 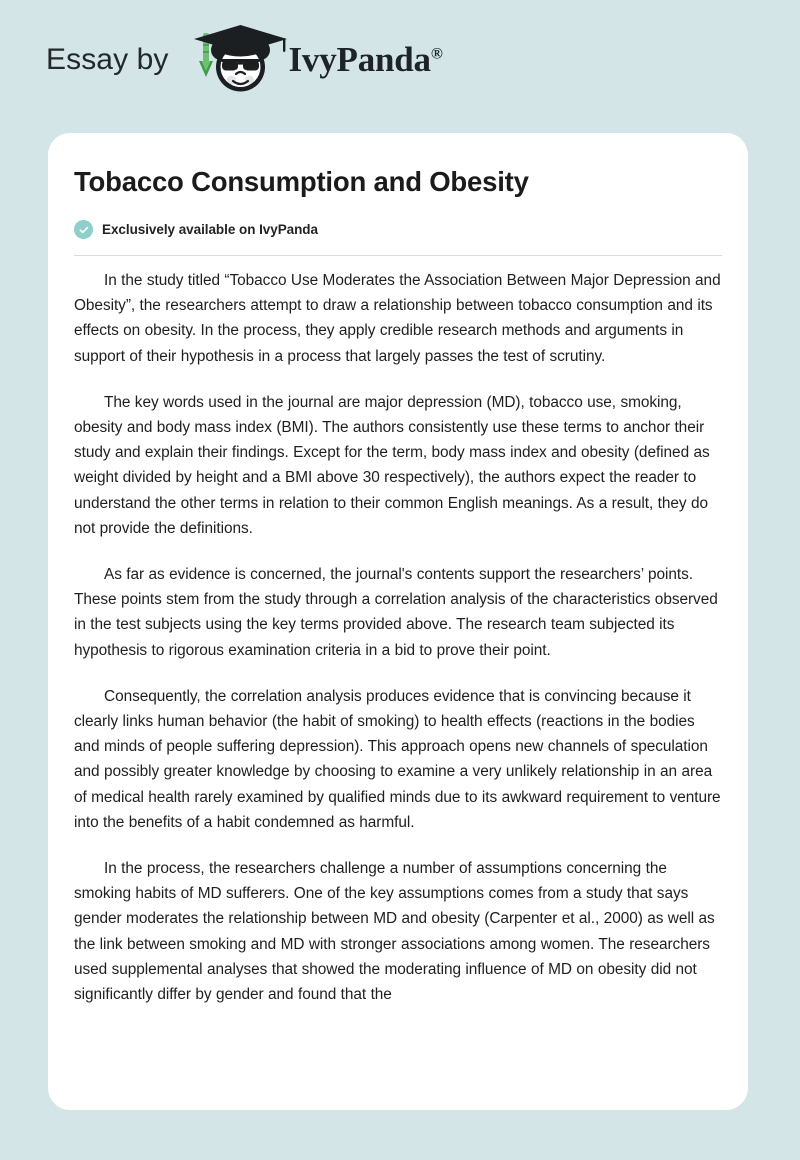 What do you see at coordinates (436, 54) in the screenshot?
I see `registered-trademark-icon: ®` at bounding box center [436, 54].